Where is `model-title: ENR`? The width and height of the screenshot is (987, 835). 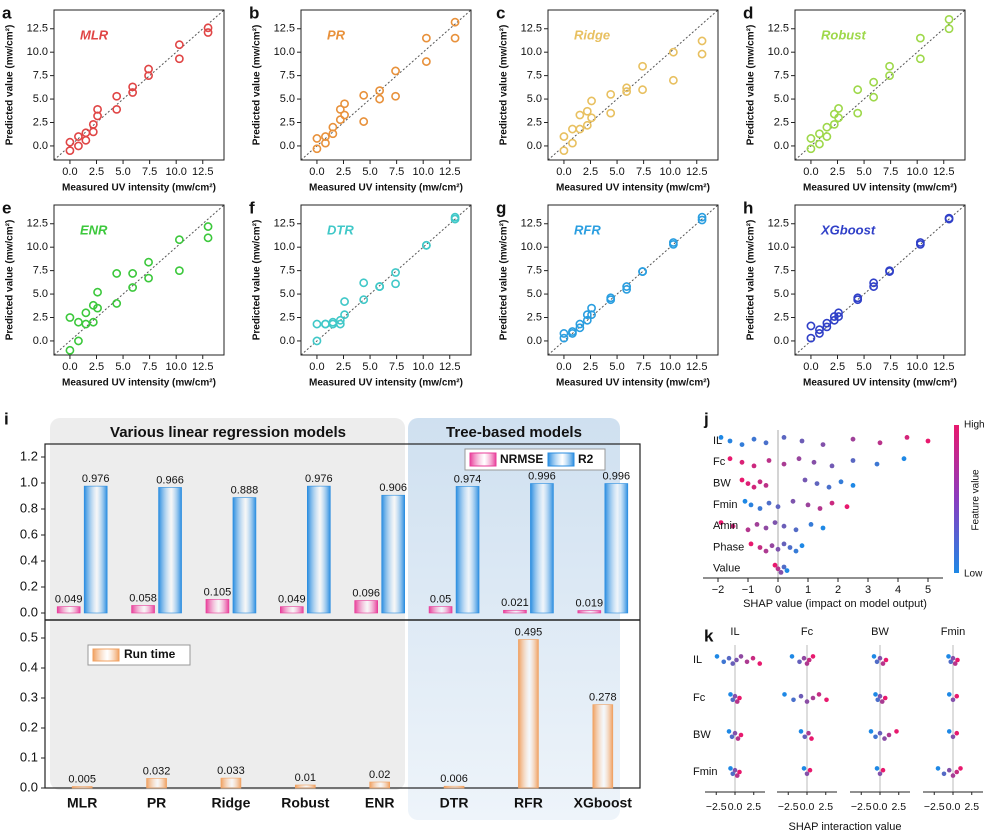 model-title: ENR is located at coordinates (94, 229).